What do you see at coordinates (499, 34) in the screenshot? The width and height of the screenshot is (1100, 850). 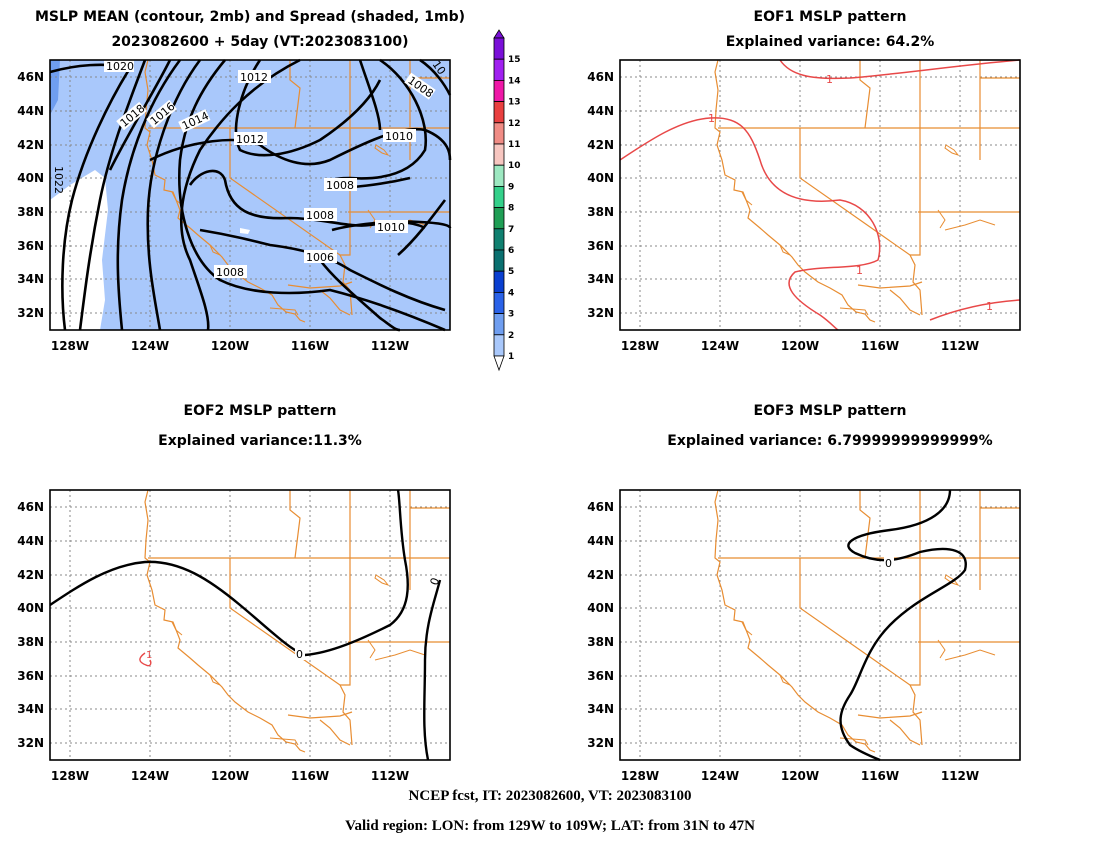 I see `colorbar-max-triangle` at bounding box center [499, 34].